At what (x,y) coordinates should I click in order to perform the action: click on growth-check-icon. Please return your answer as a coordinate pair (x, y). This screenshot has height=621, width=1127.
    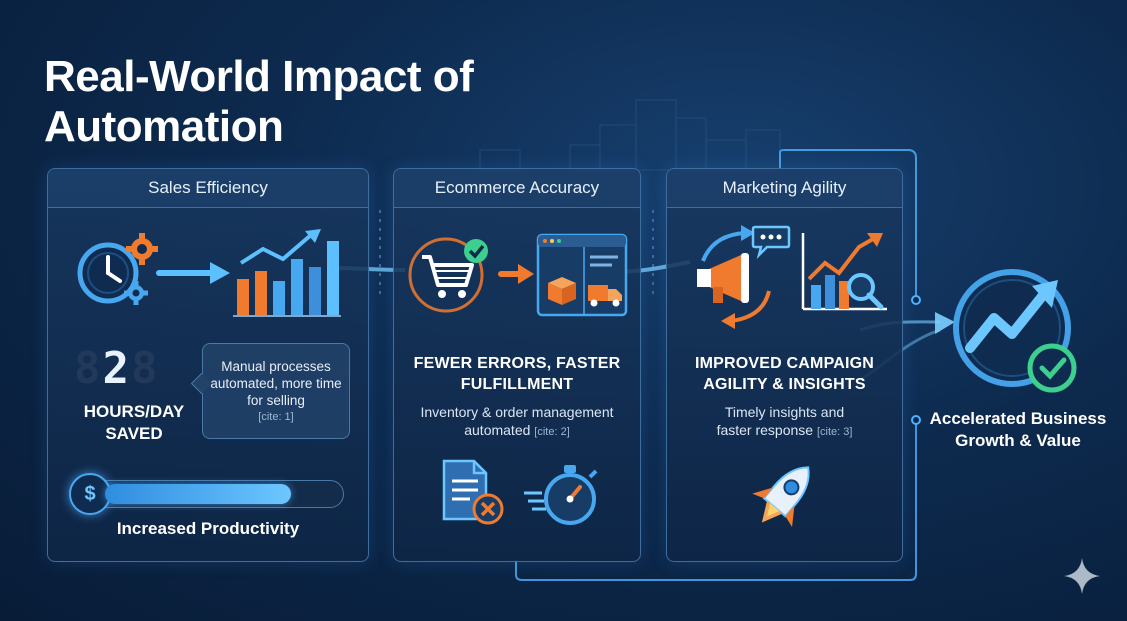
    Looking at the image, I should click on (1015, 331).